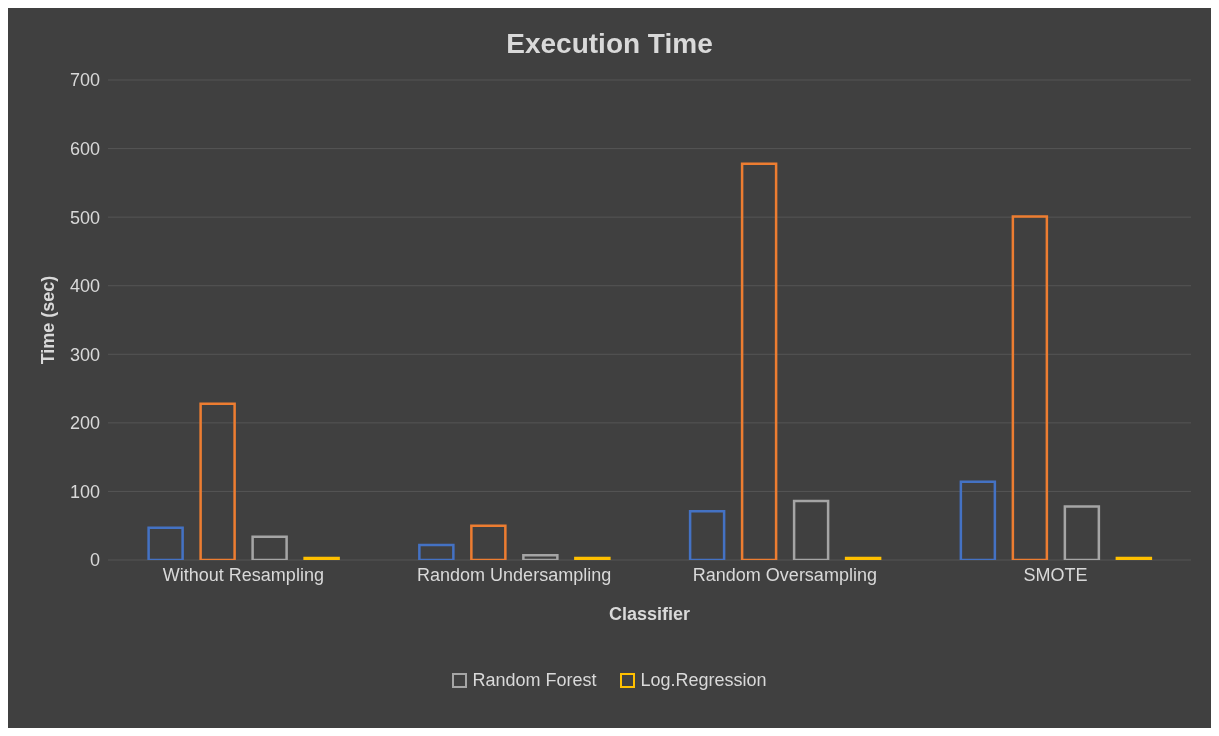 The width and height of the screenshot is (1219, 736). Describe the element at coordinates (649, 614) in the screenshot. I see `x-axis-title: Classifier` at that location.